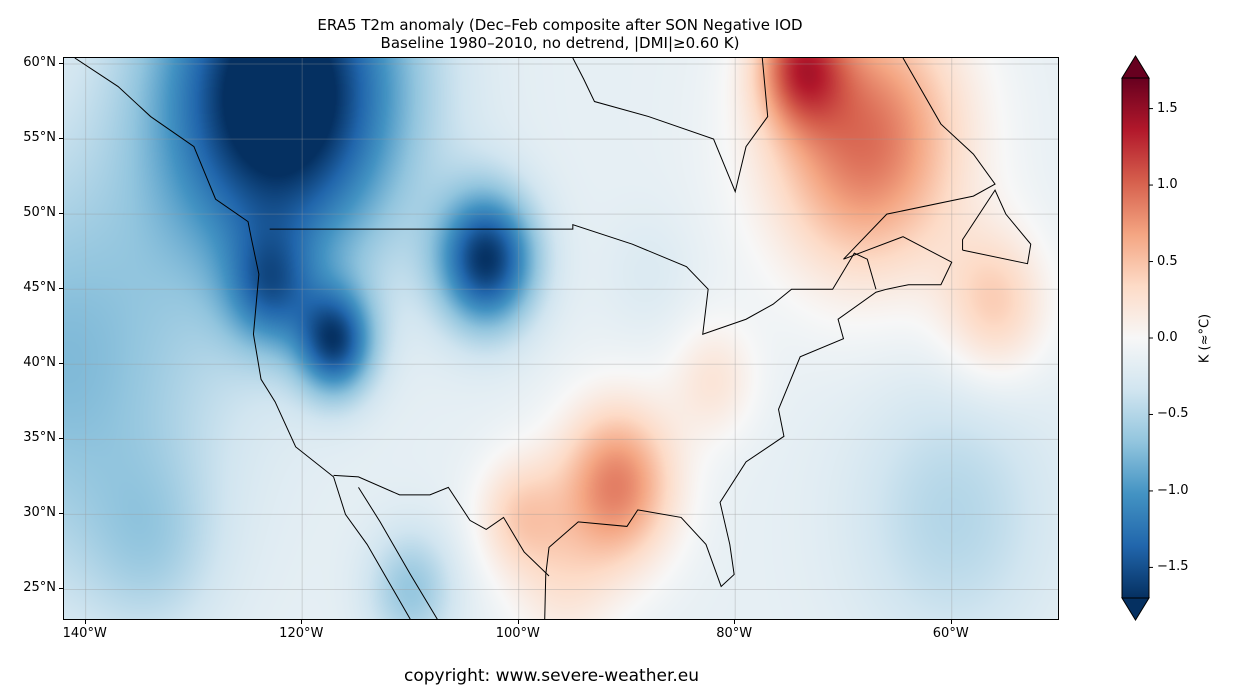 This screenshot has width=1234, height=696. I want to click on colorbar-tick-label: 1.0, so click(1167, 185).